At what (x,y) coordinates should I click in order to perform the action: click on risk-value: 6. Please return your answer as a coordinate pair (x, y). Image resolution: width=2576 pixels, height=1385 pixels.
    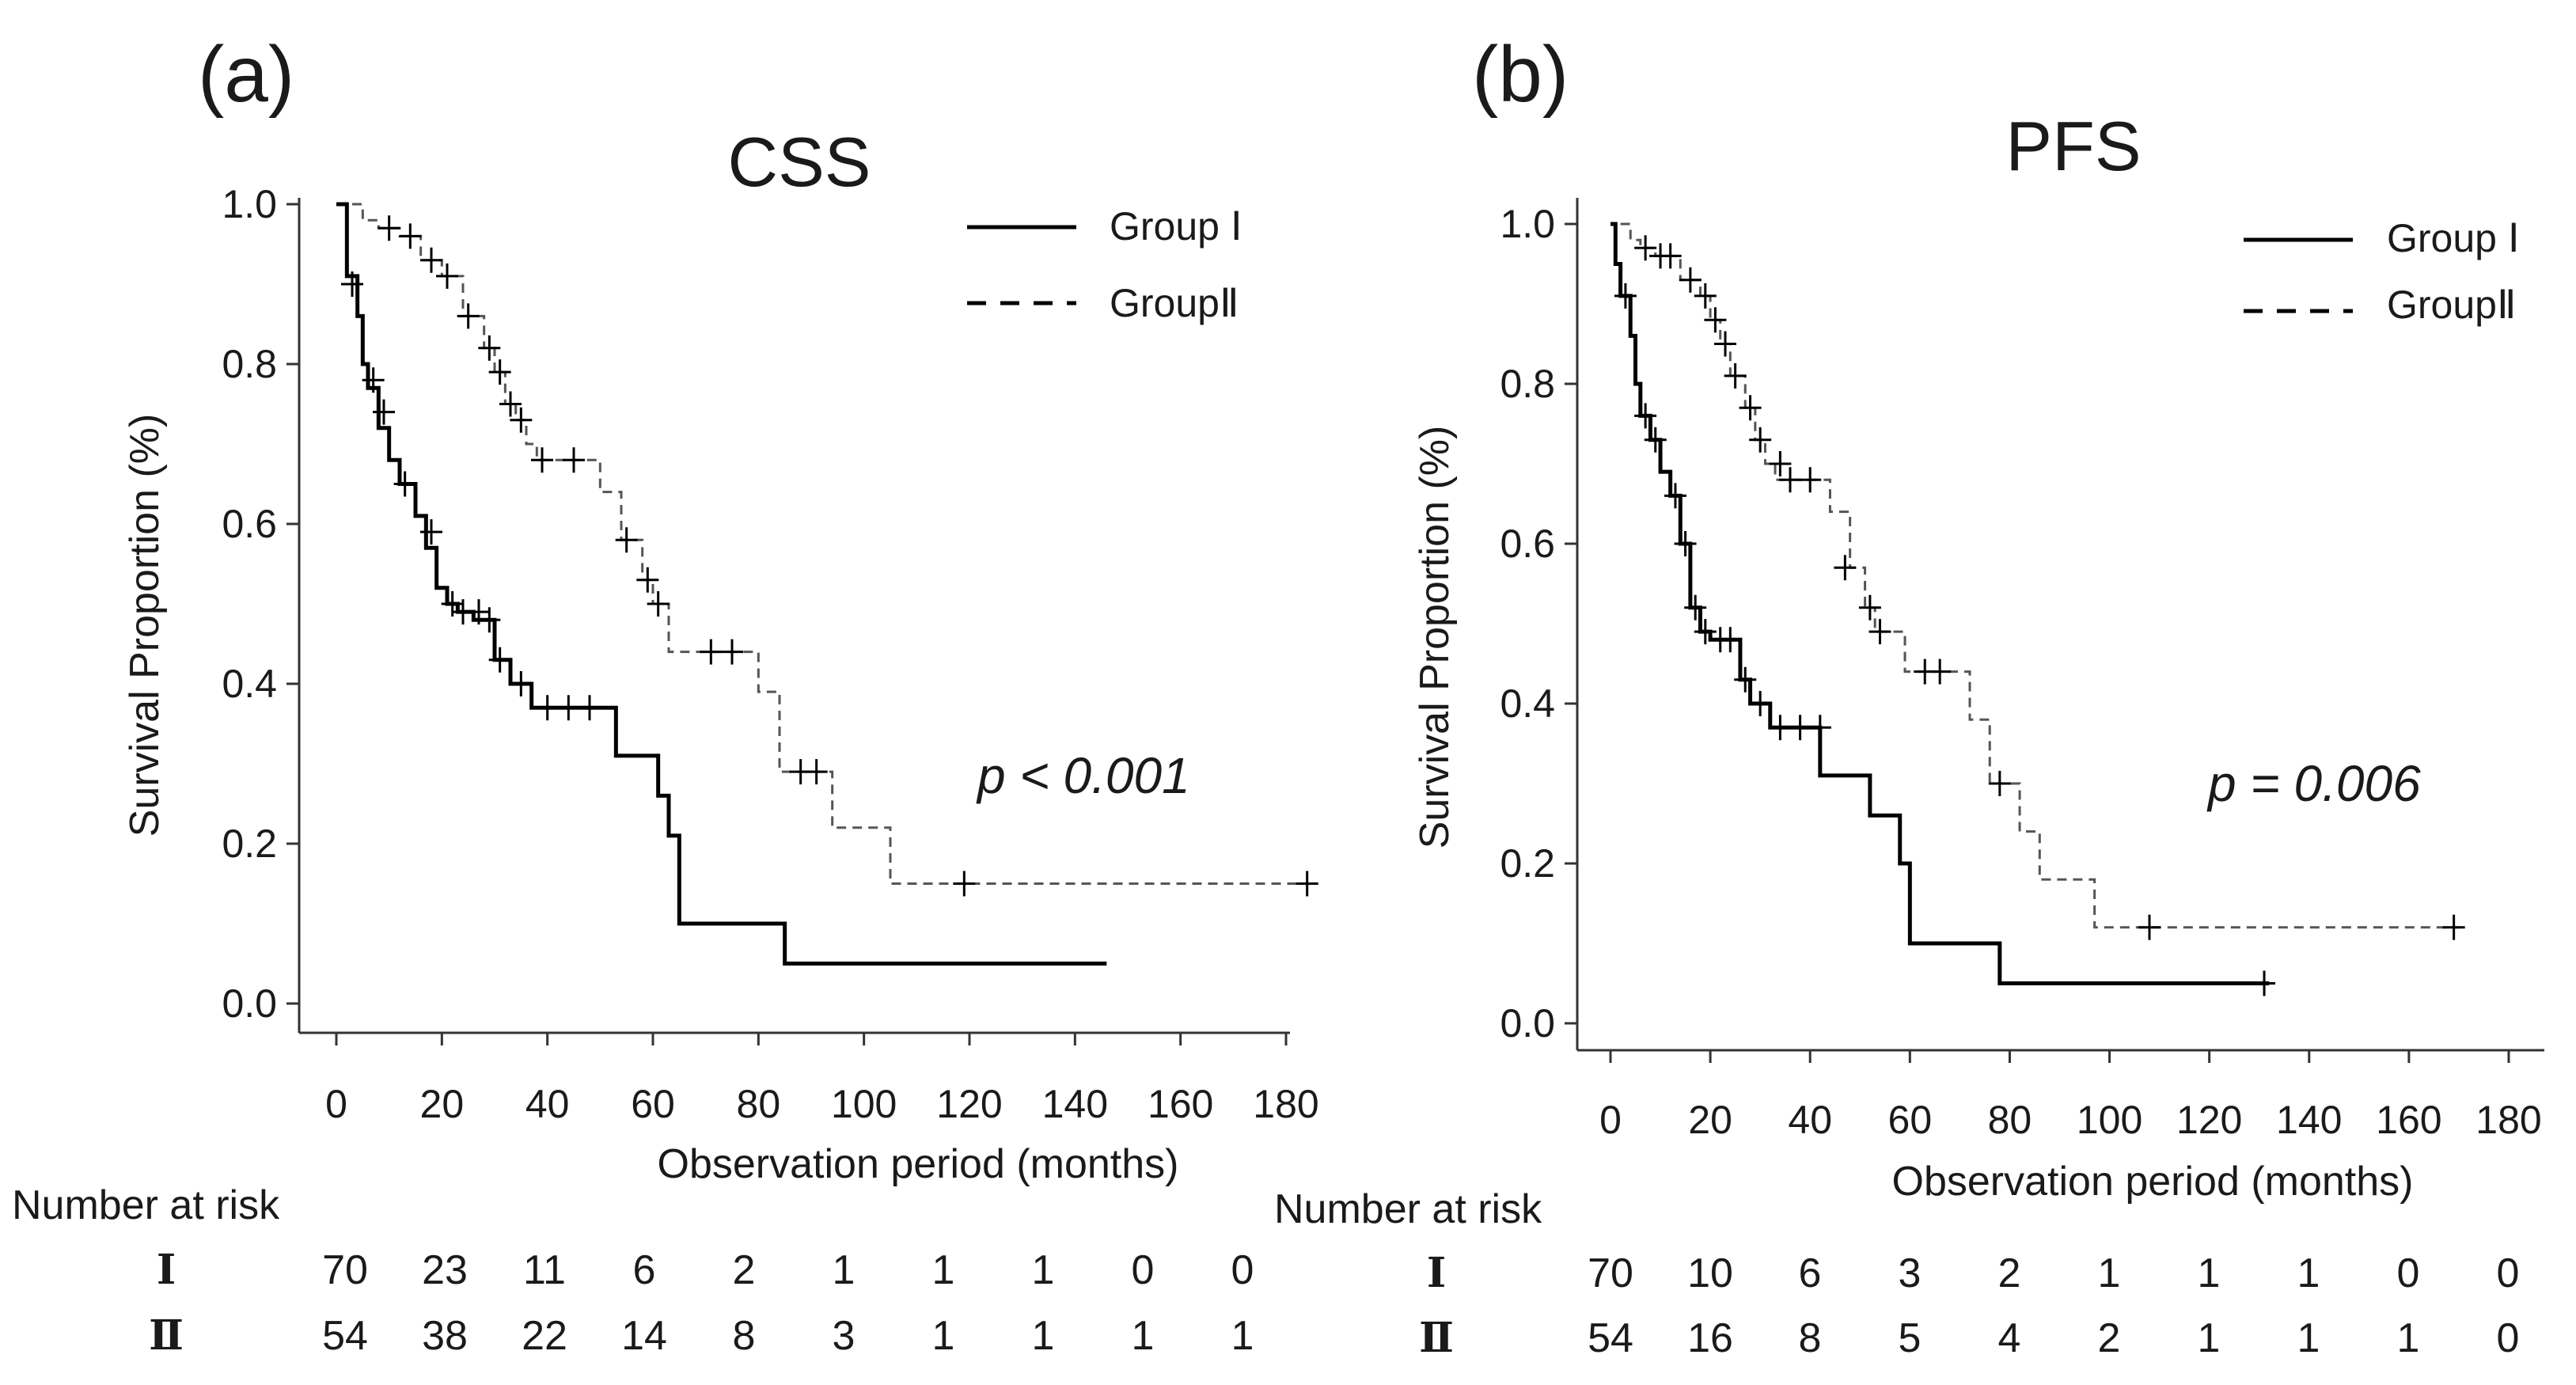
    Looking at the image, I should click on (1810, 1273).